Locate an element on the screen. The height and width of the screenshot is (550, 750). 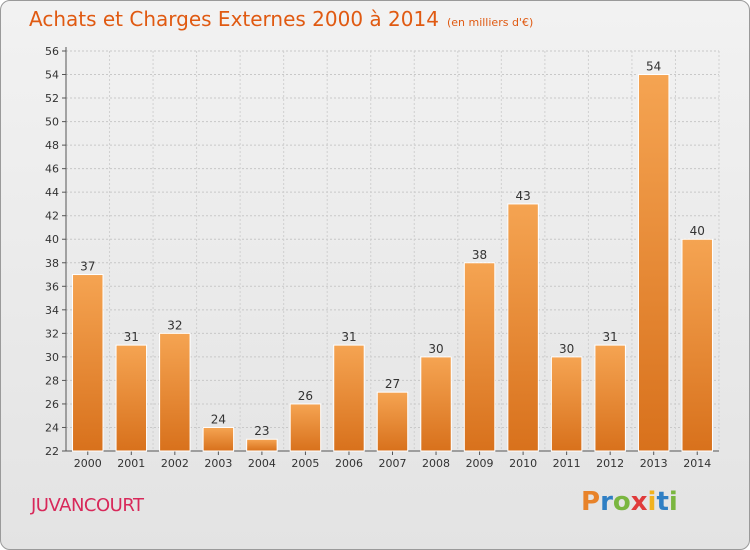
x-tick-label: 2004 is located at coordinates (262, 463).